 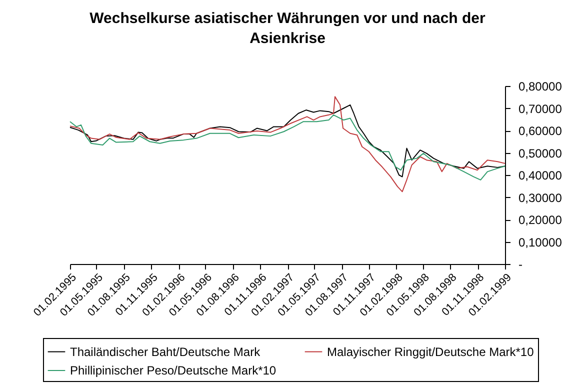 I want to click on y-tick-label: 0,80000, so click(x=540, y=87).